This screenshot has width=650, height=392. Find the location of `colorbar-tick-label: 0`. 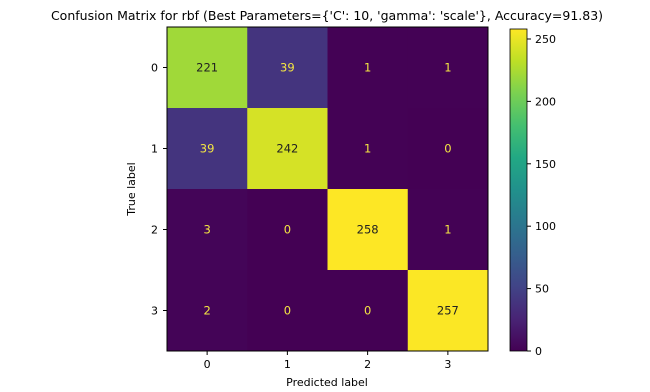

colorbar-tick-label: 0 is located at coordinates (538, 351).